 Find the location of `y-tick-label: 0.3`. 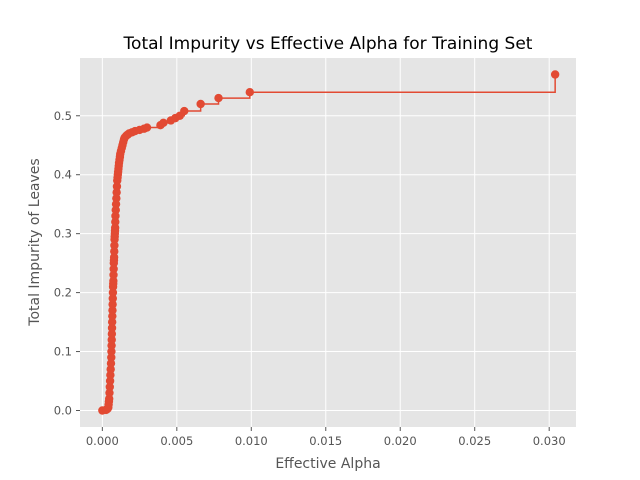

y-tick-label: 0.3 is located at coordinates (63, 234).